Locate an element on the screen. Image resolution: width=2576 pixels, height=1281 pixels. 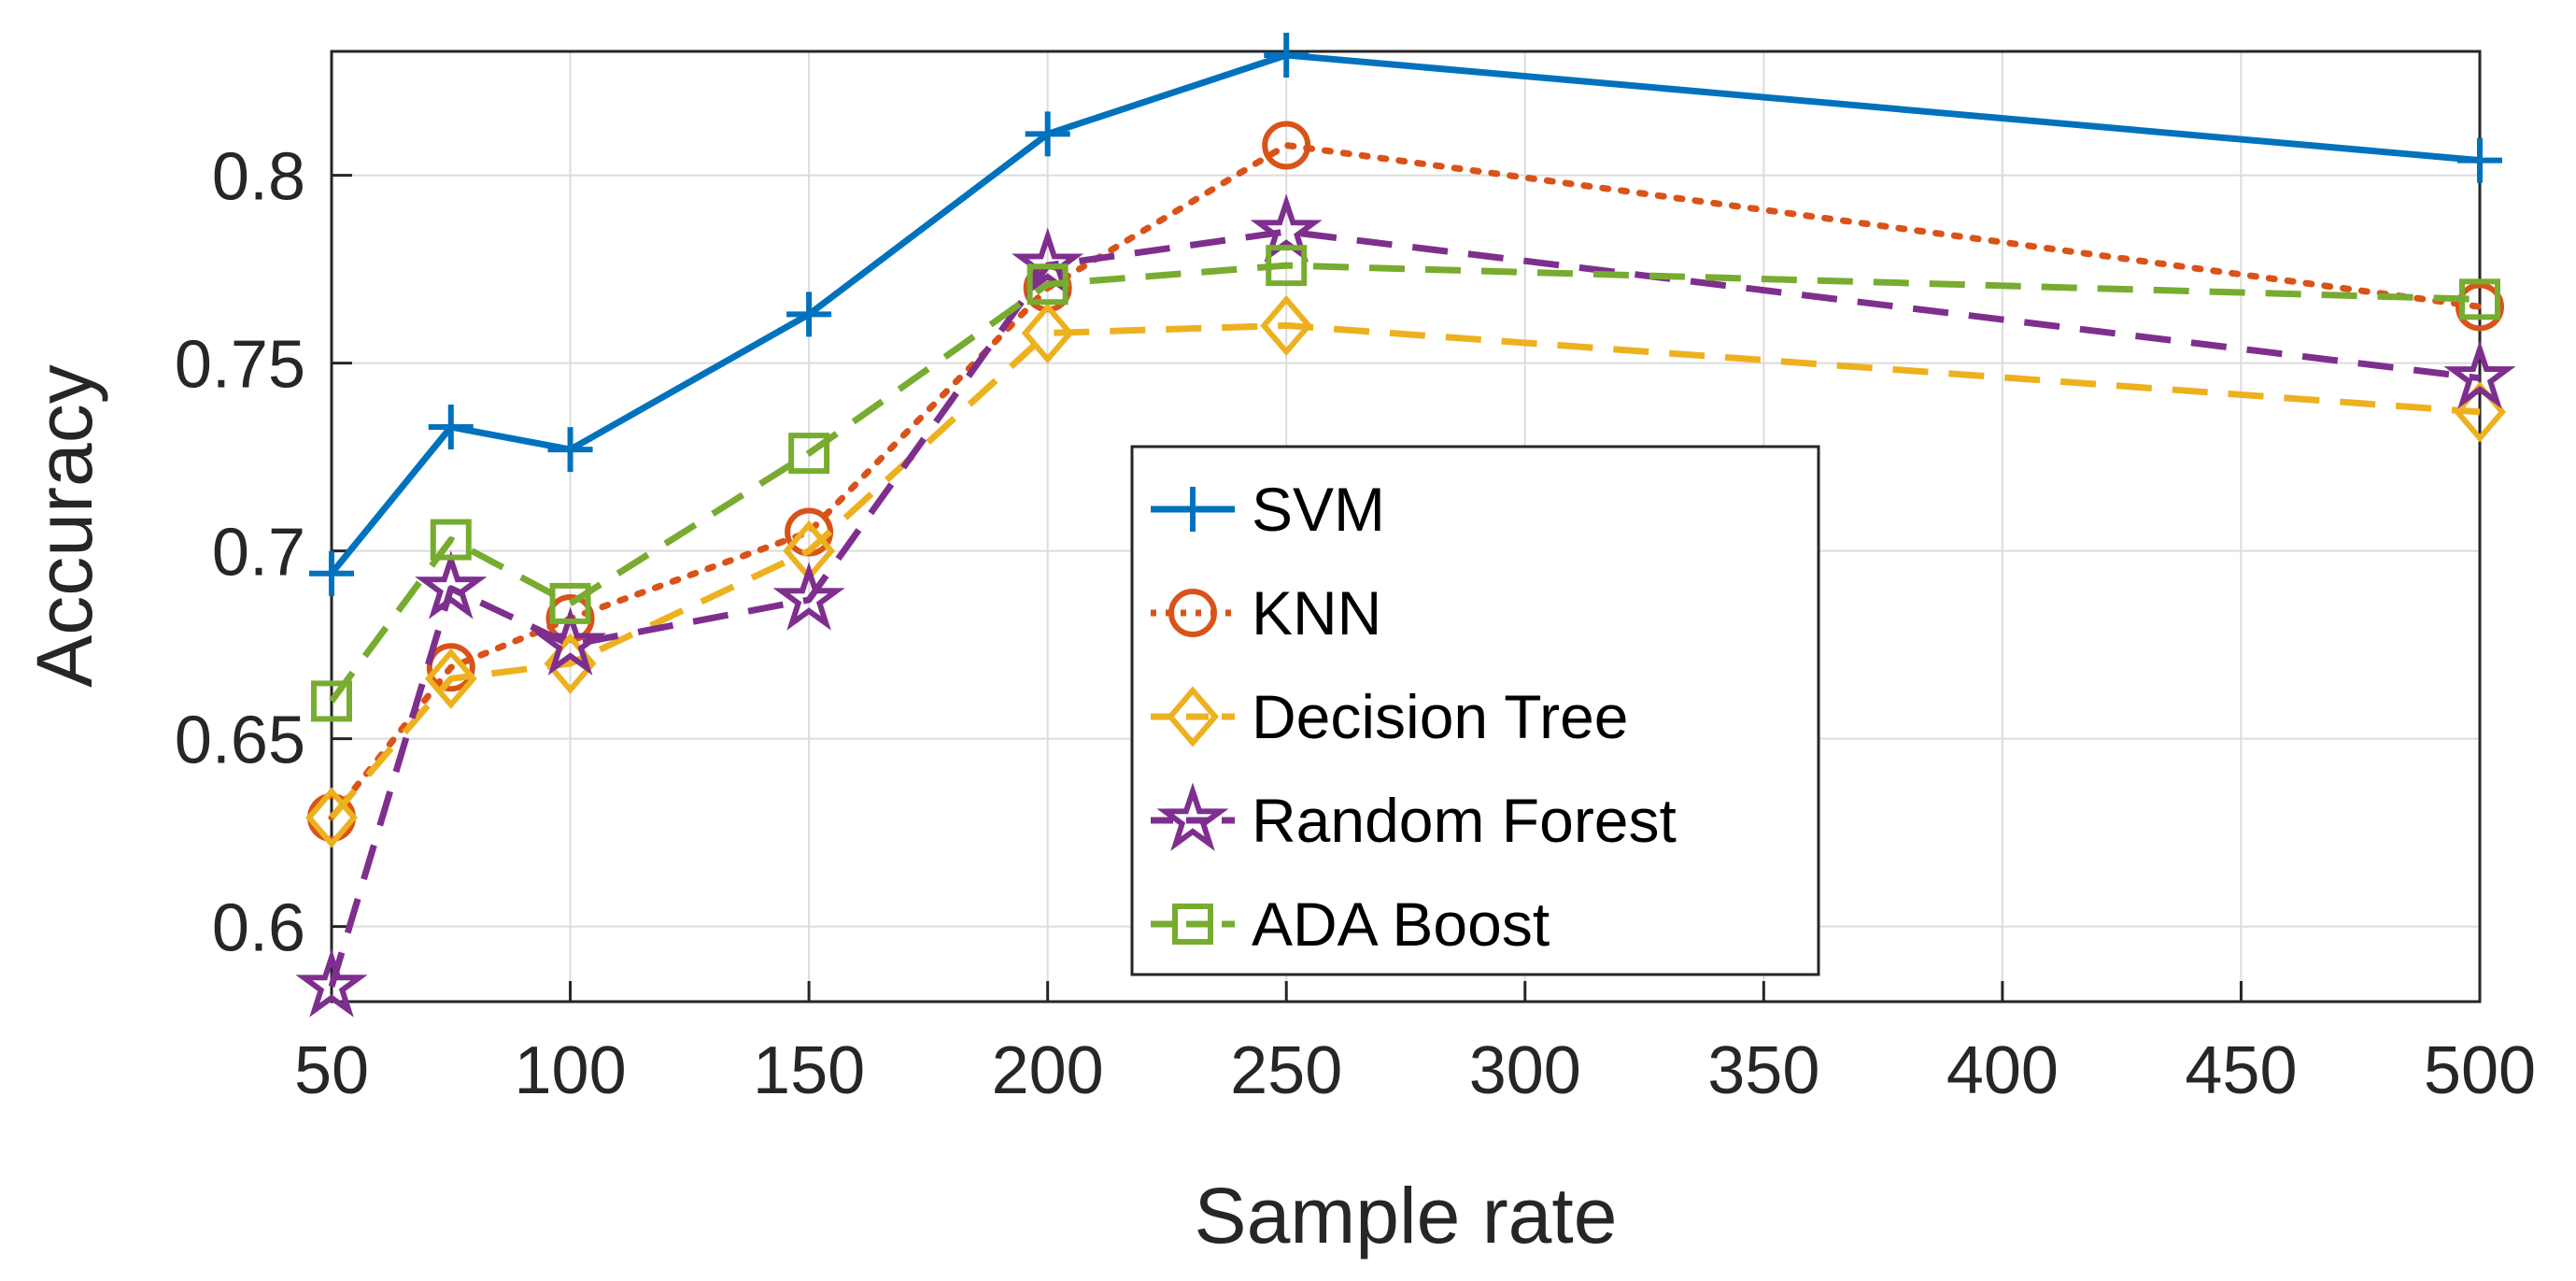
legend-item: ADA Boost is located at coordinates (1350, 924).